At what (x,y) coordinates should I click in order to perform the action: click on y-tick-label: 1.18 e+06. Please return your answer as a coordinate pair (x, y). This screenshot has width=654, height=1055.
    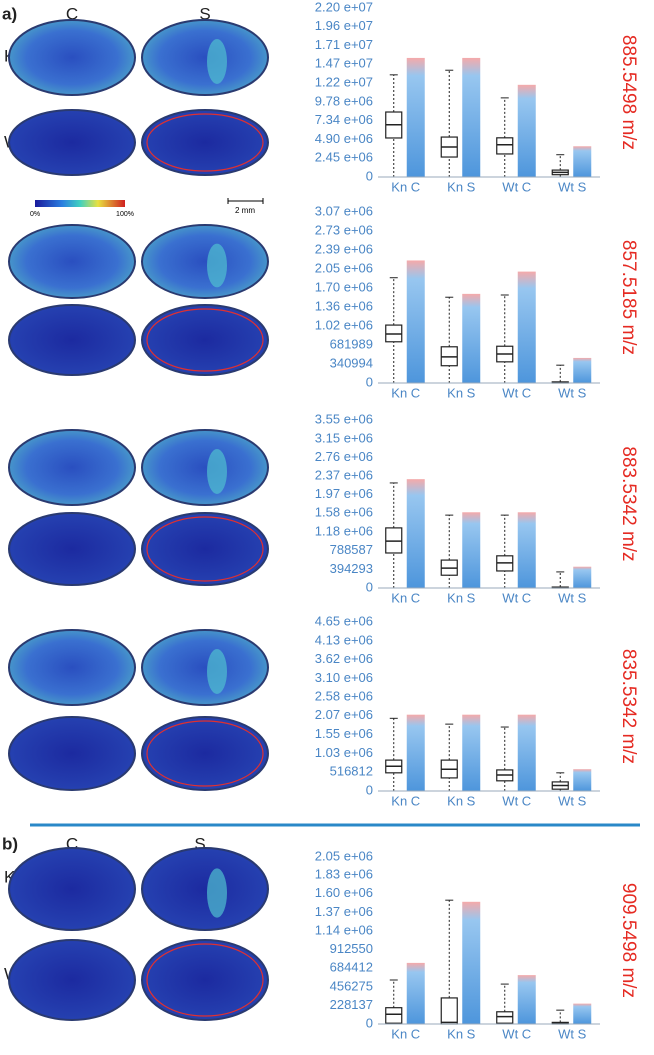
    Looking at the image, I should click on (344, 531).